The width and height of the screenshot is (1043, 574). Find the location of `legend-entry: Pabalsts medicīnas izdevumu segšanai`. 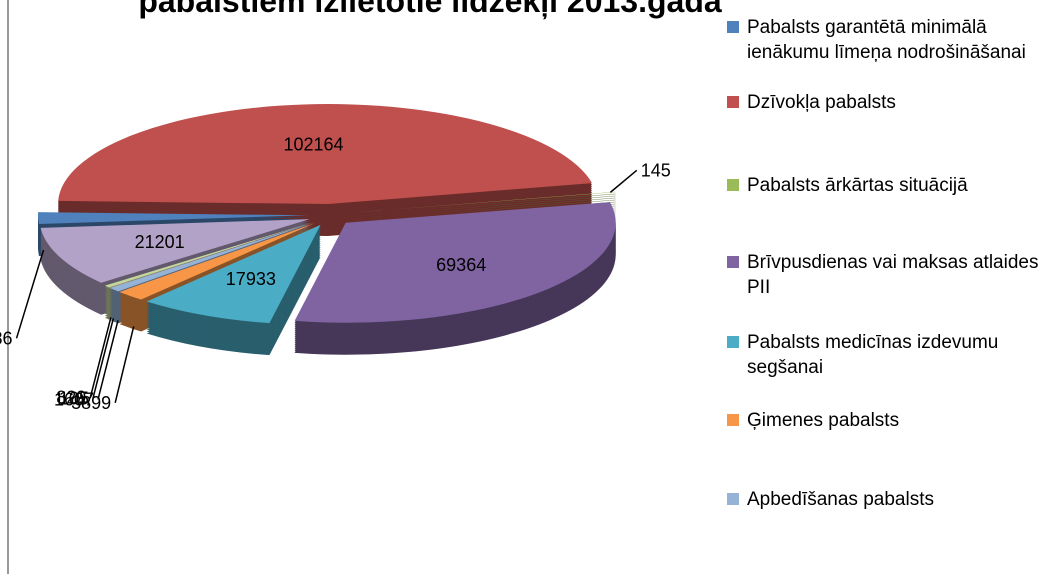

legend-entry: Pabalsts medicīnas izdevumu segšanai is located at coordinates (884, 355).